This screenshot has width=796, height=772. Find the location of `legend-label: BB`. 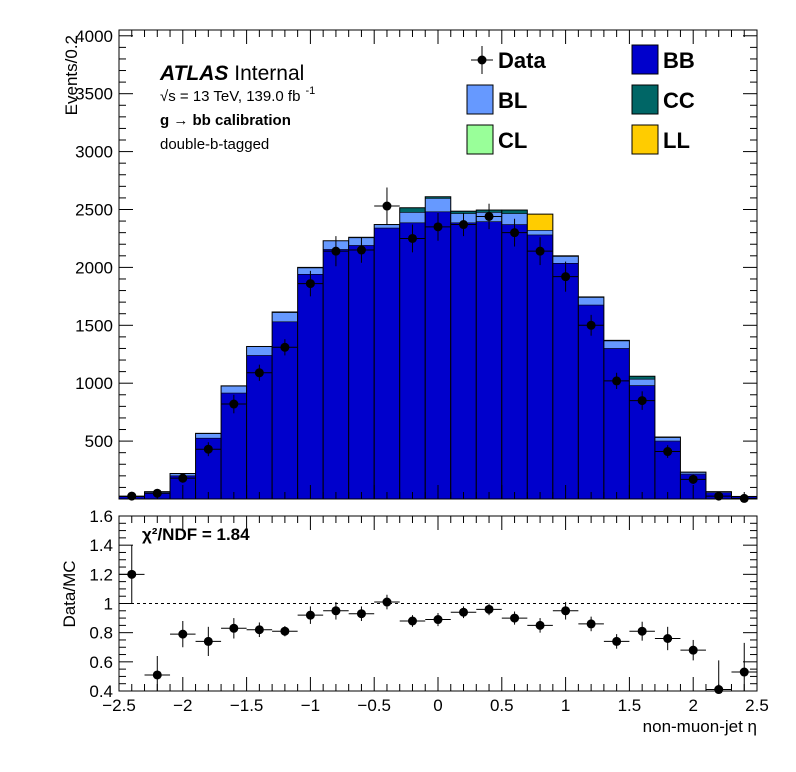

legend-label: BB is located at coordinates (679, 60).